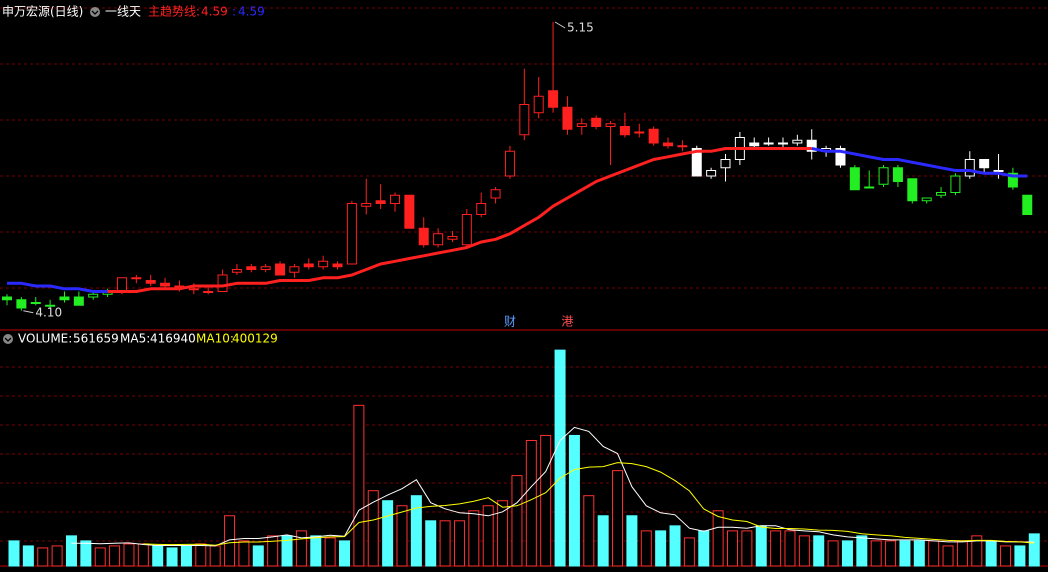 This screenshot has height=572, width=1048. I want to click on menu-icon-arrow, so click(95, 12).